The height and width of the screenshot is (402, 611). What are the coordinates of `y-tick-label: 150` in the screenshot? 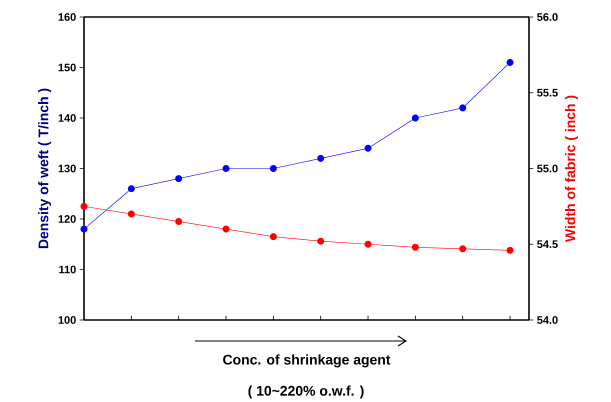 It's located at (67, 68).